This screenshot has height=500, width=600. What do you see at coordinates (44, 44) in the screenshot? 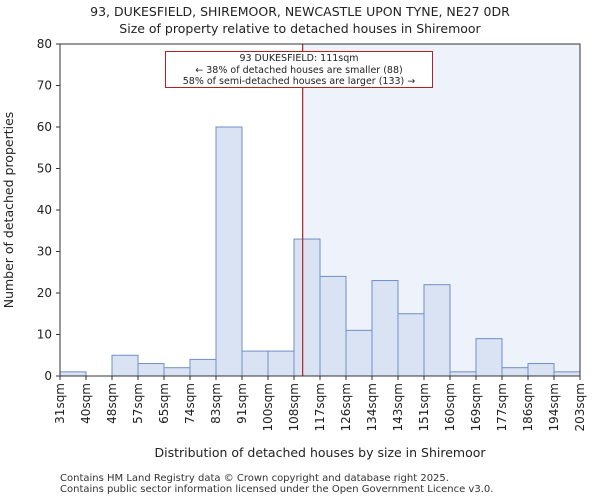
I see `y-tick-label: 80` at bounding box center [44, 44].